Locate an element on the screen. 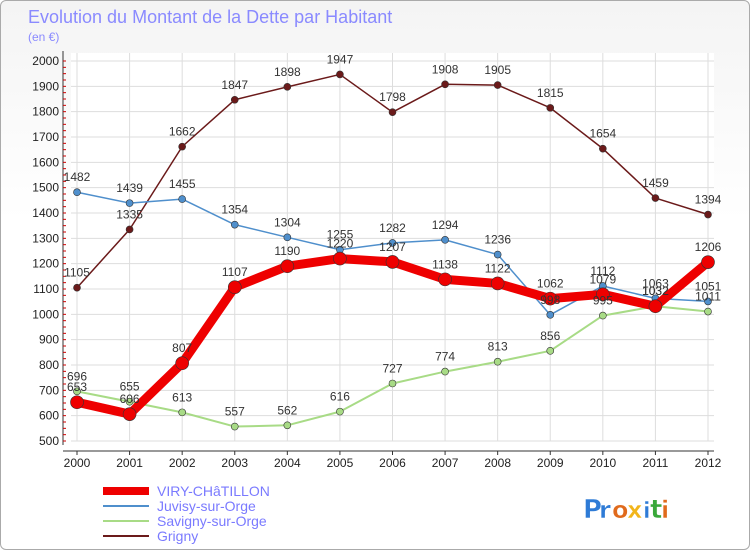 This screenshot has height=551, width=750. x-tick-label: 2004 is located at coordinates (287, 463).